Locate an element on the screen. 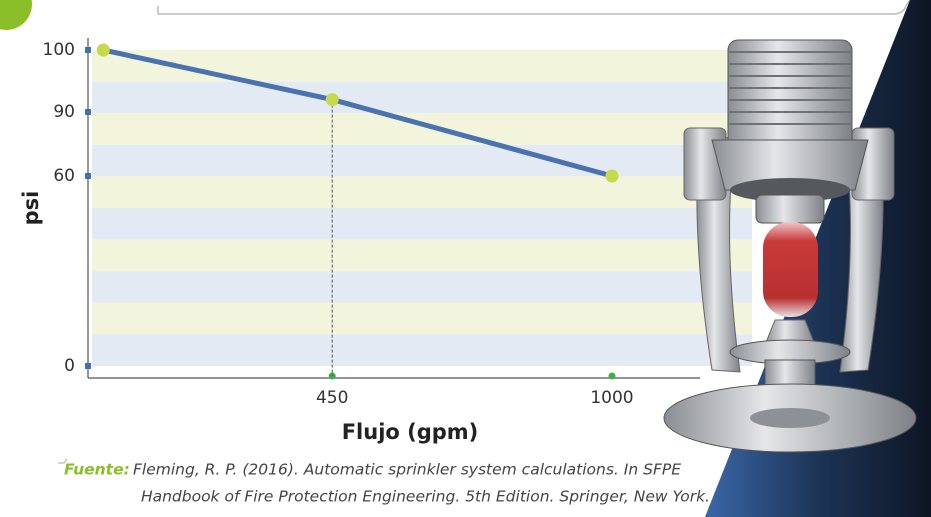 Image resolution: width=931 pixels, height=517 pixels. y-tick-label: 0 is located at coordinates (69, 366).